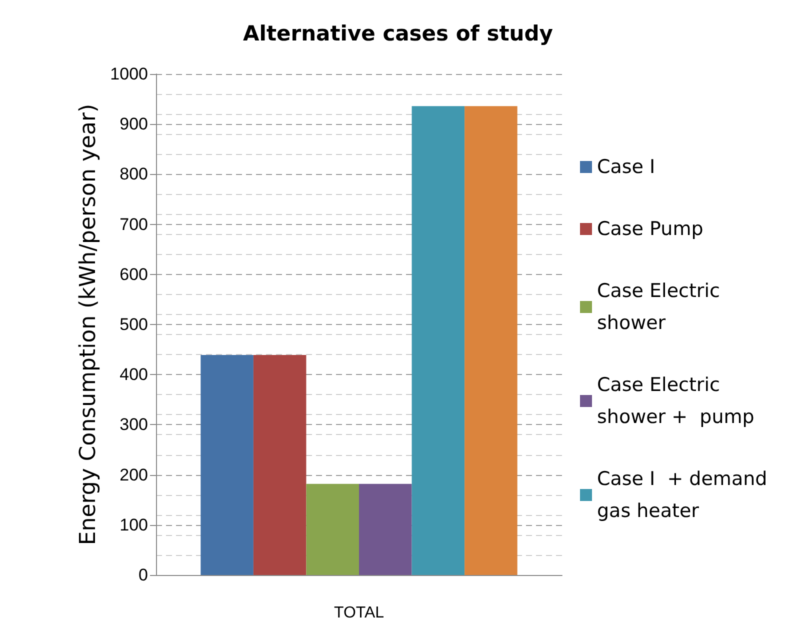  What do you see at coordinates (134, 374) in the screenshot?
I see `y-tick-label: 400` at bounding box center [134, 374].